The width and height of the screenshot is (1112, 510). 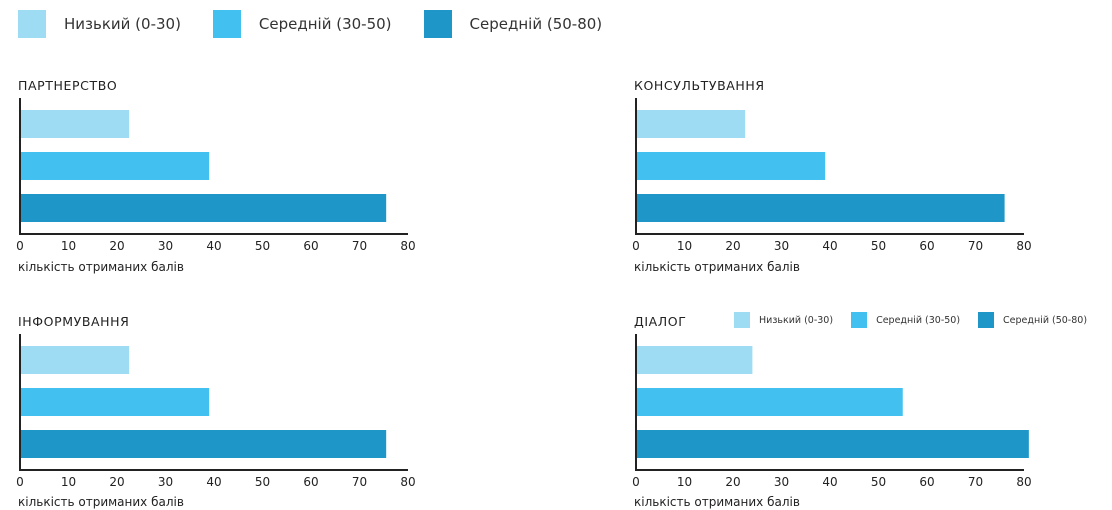 What do you see at coordinates (699, 85) in the screenshot?
I see `panel-title-consulting: КОНСУЛЬТУВАННЯ` at bounding box center [699, 85].